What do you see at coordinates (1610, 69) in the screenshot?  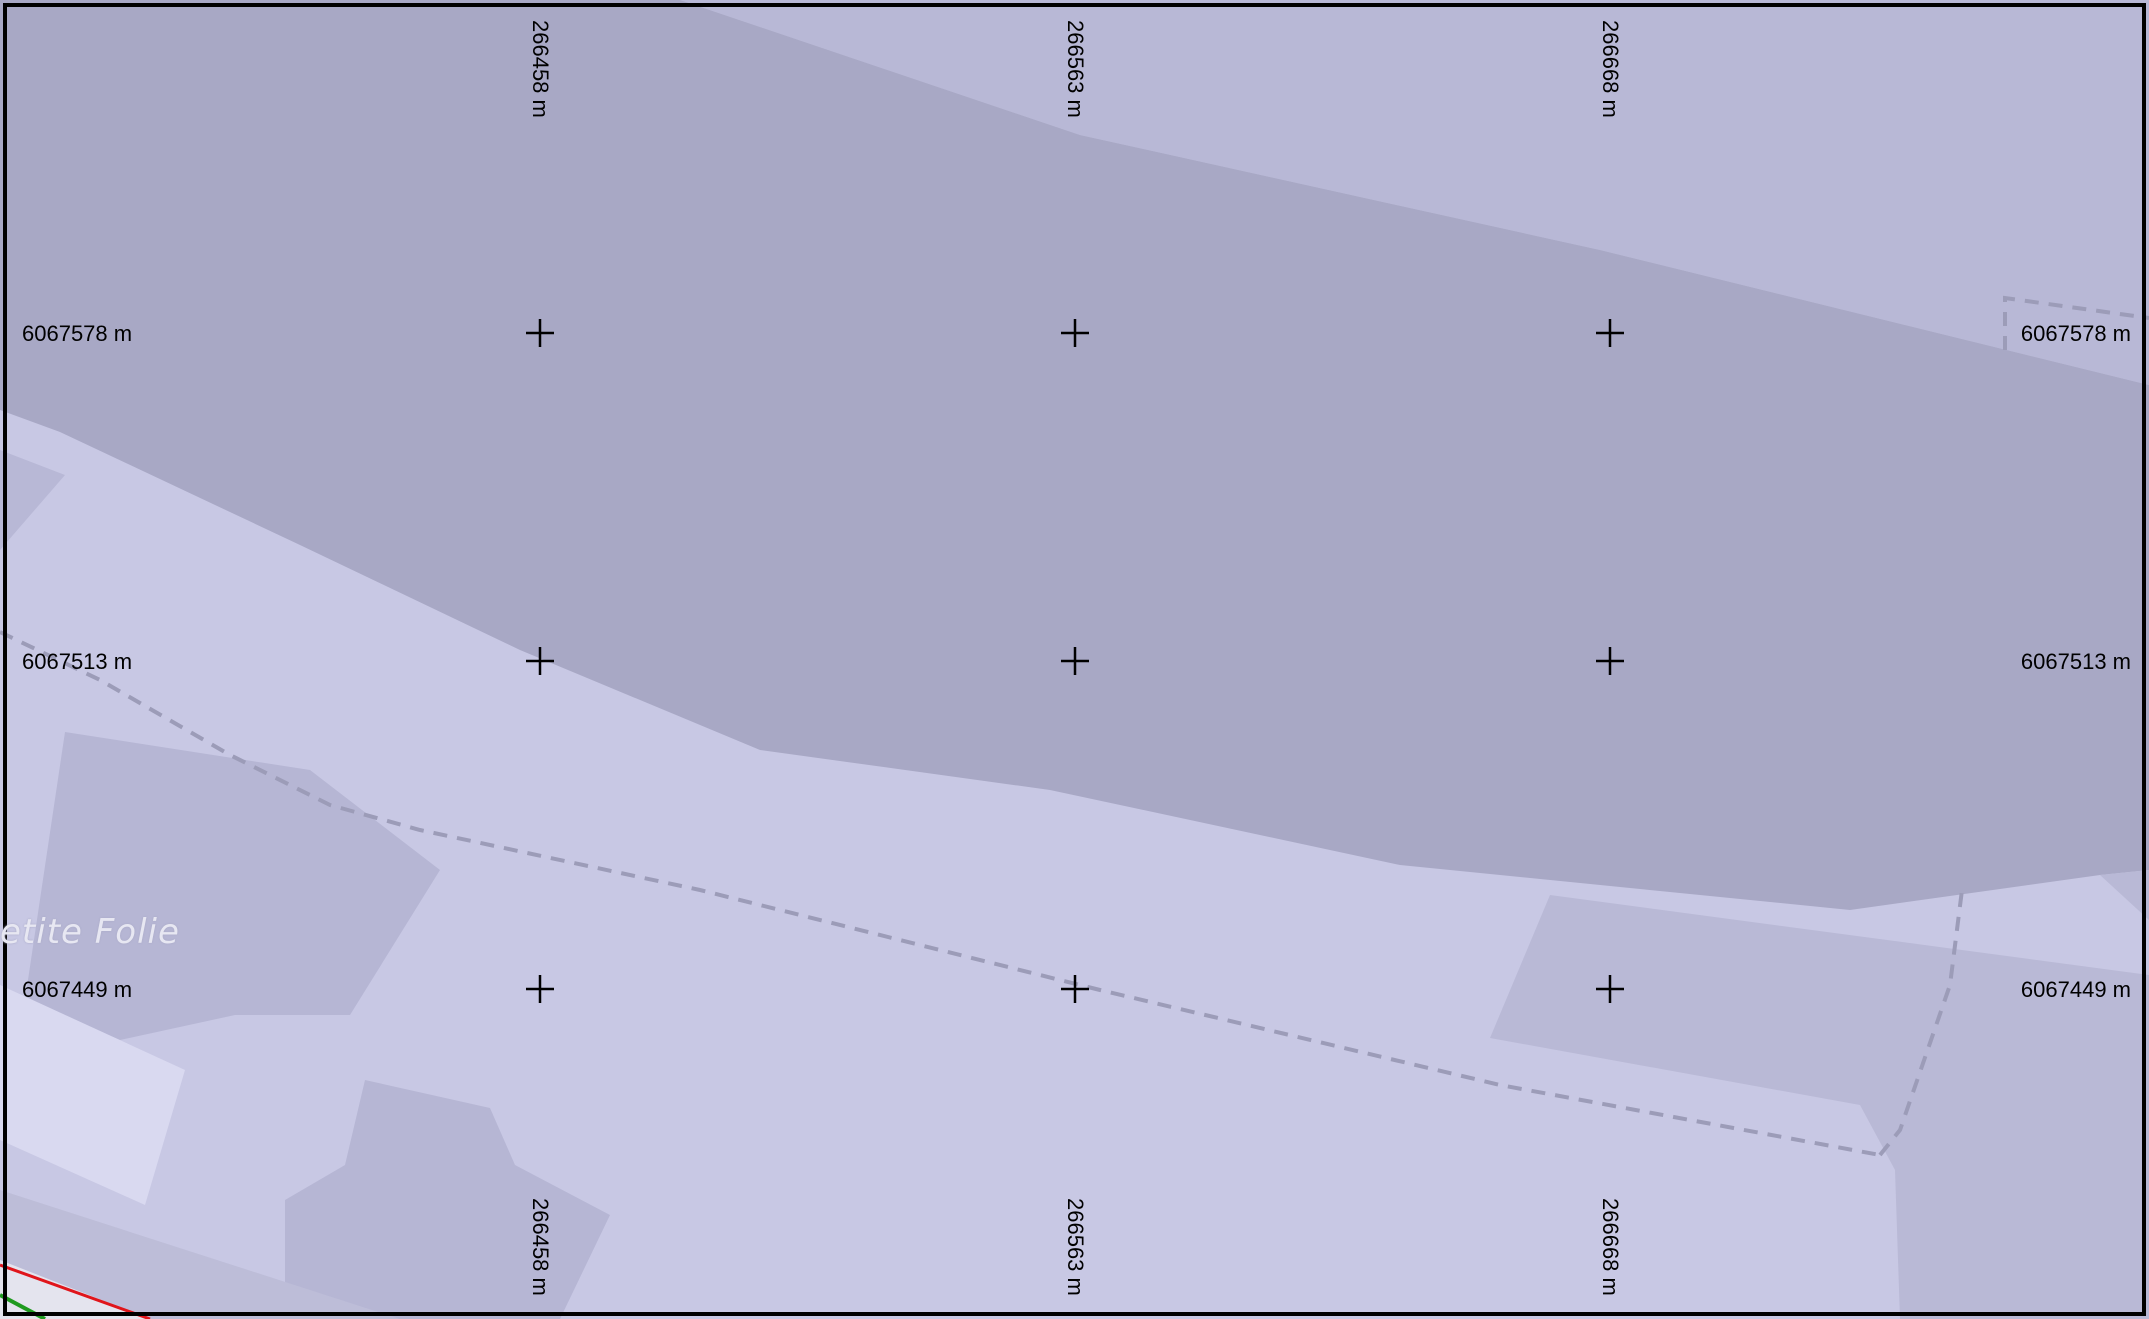 I see `easting-label-top: 266668 m` at bounding box center [1610, 69].